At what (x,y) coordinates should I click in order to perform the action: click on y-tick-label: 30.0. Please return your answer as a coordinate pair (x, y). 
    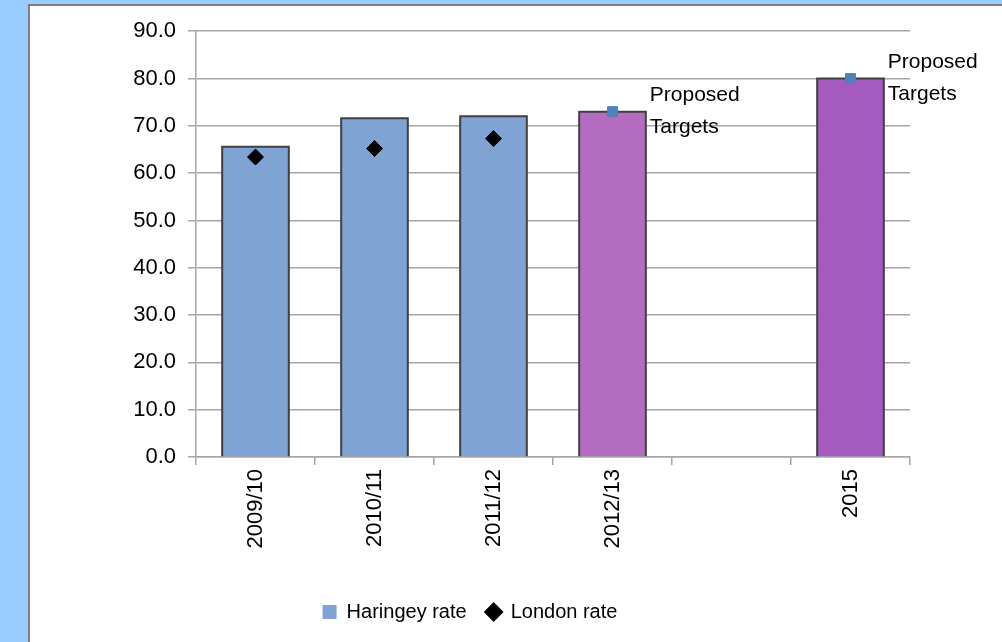
    Looking at the image, I should click on (154, 314).